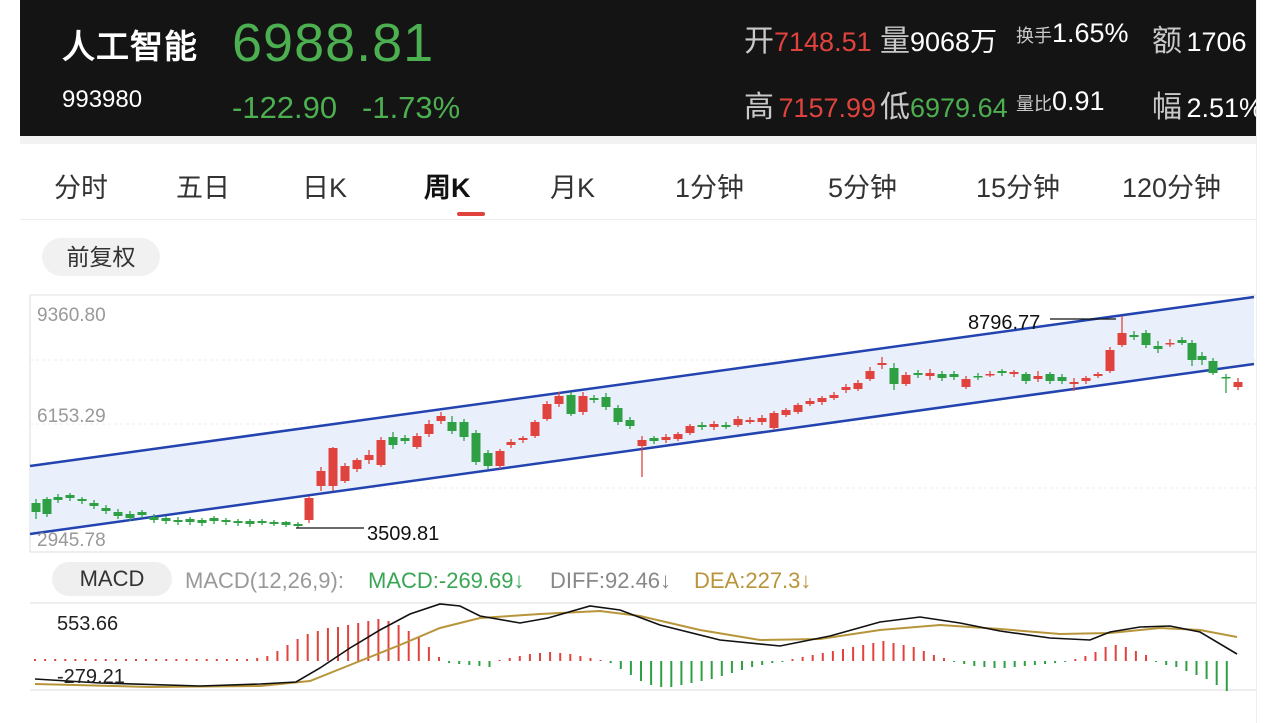 Image resolution: width=1280 pixels, height=723 pixels. What do you see at coordinates (325, 188) in the screenshot?
I see `tab-daily-k: 日K` at bounding box center [325, 188].